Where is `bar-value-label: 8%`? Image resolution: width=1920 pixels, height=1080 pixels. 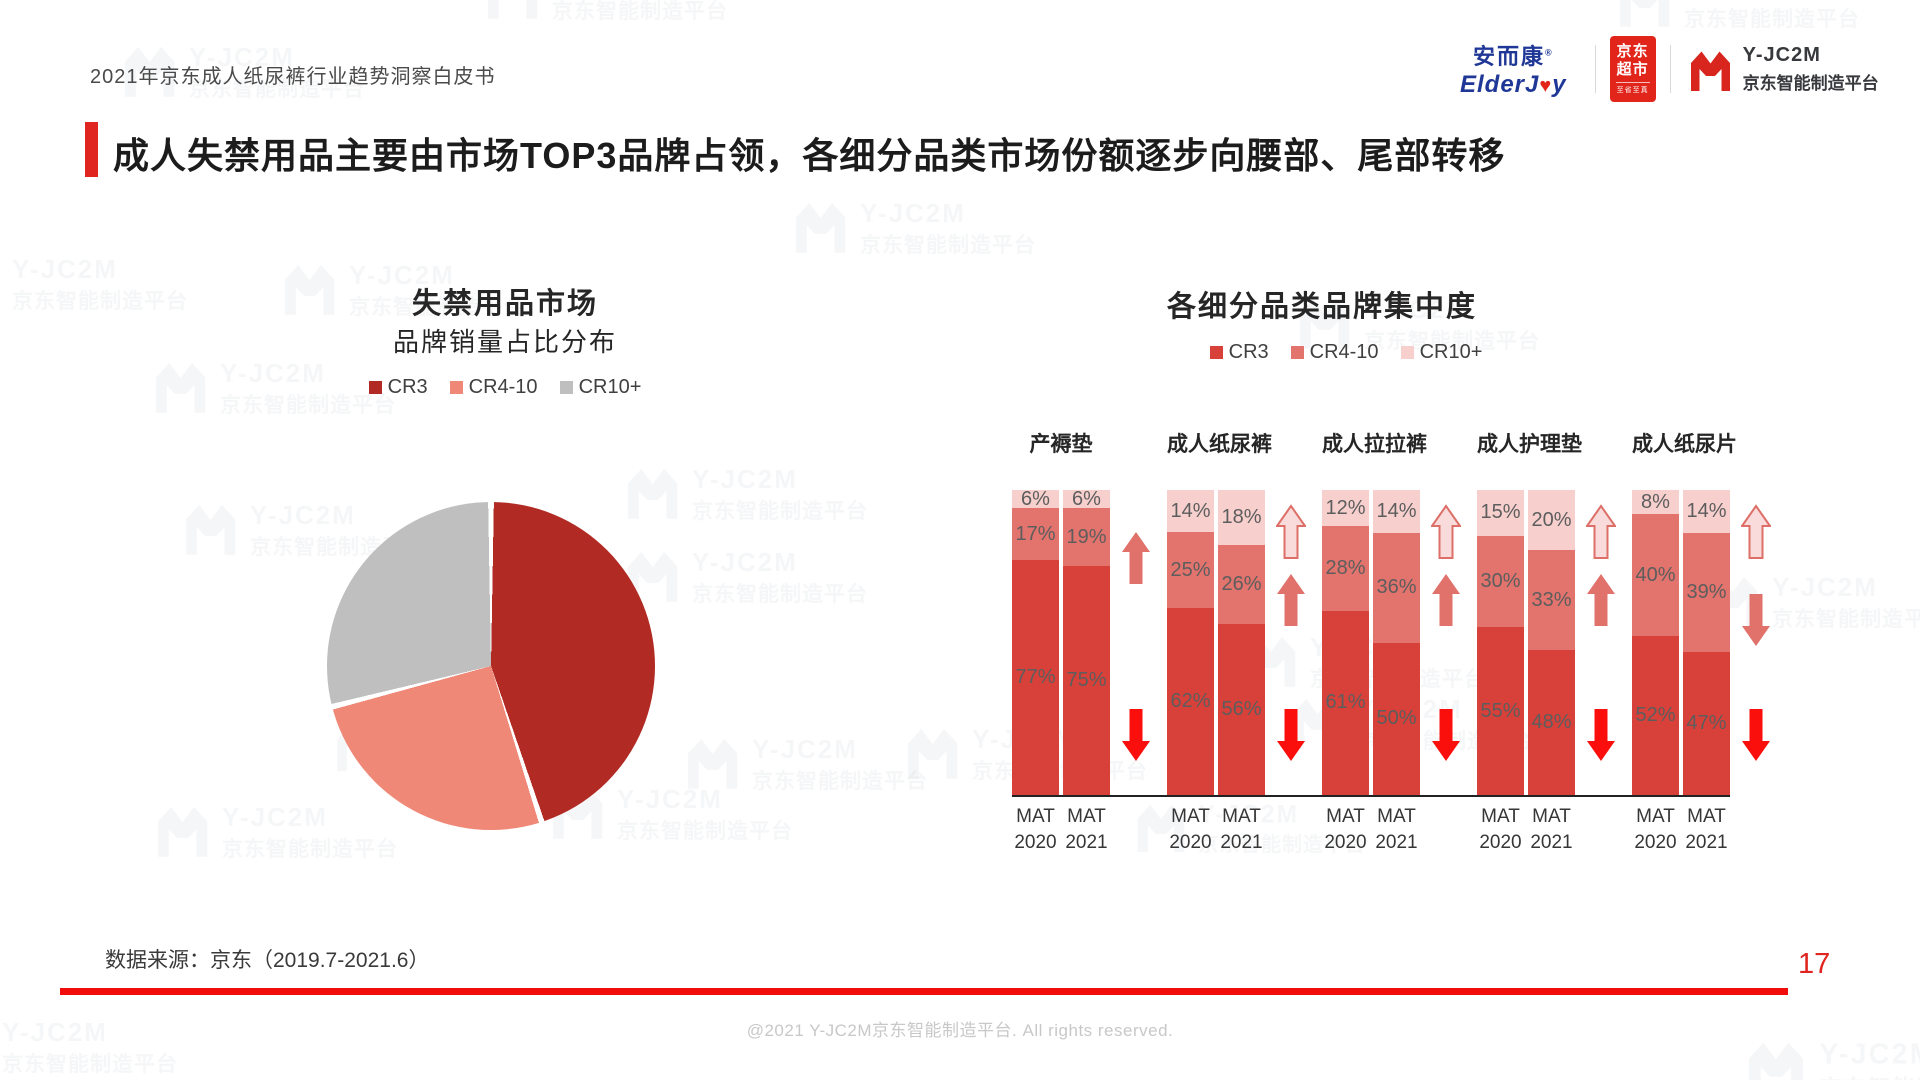 bar-value-label: 8% is located at coordinates (1655, 501).